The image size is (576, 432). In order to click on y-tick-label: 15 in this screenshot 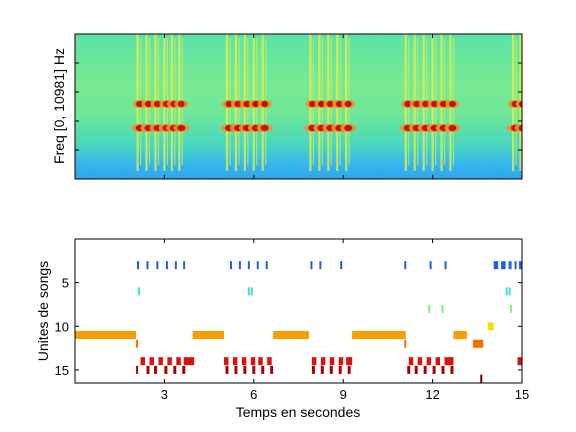, I will do `click(62, 370)`.